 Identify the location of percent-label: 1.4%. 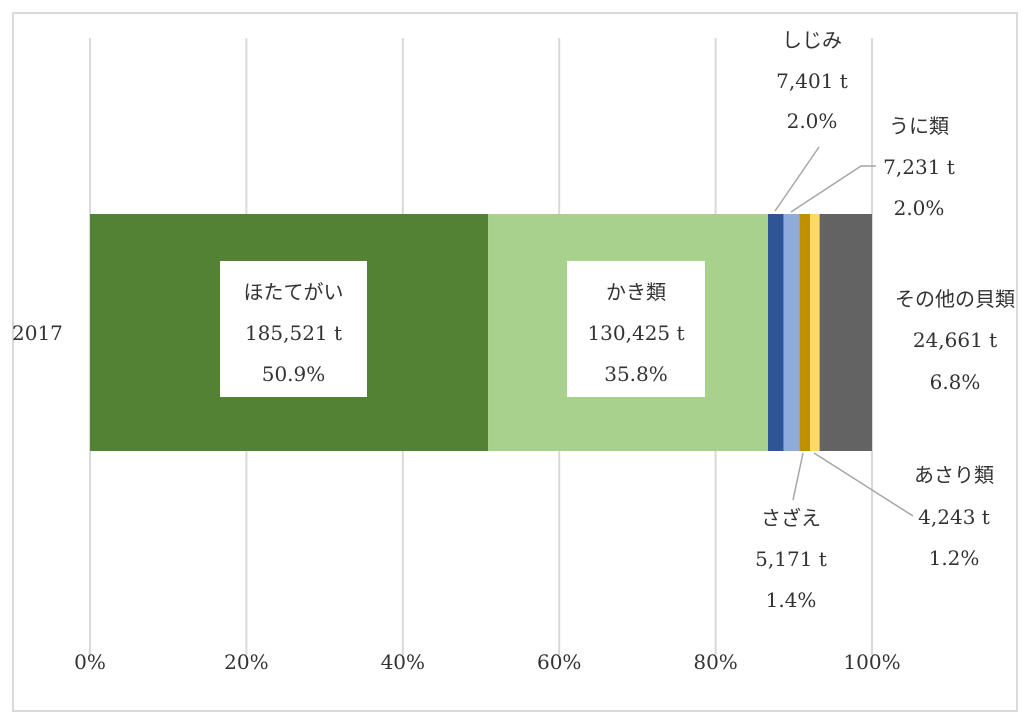
(791, 600).